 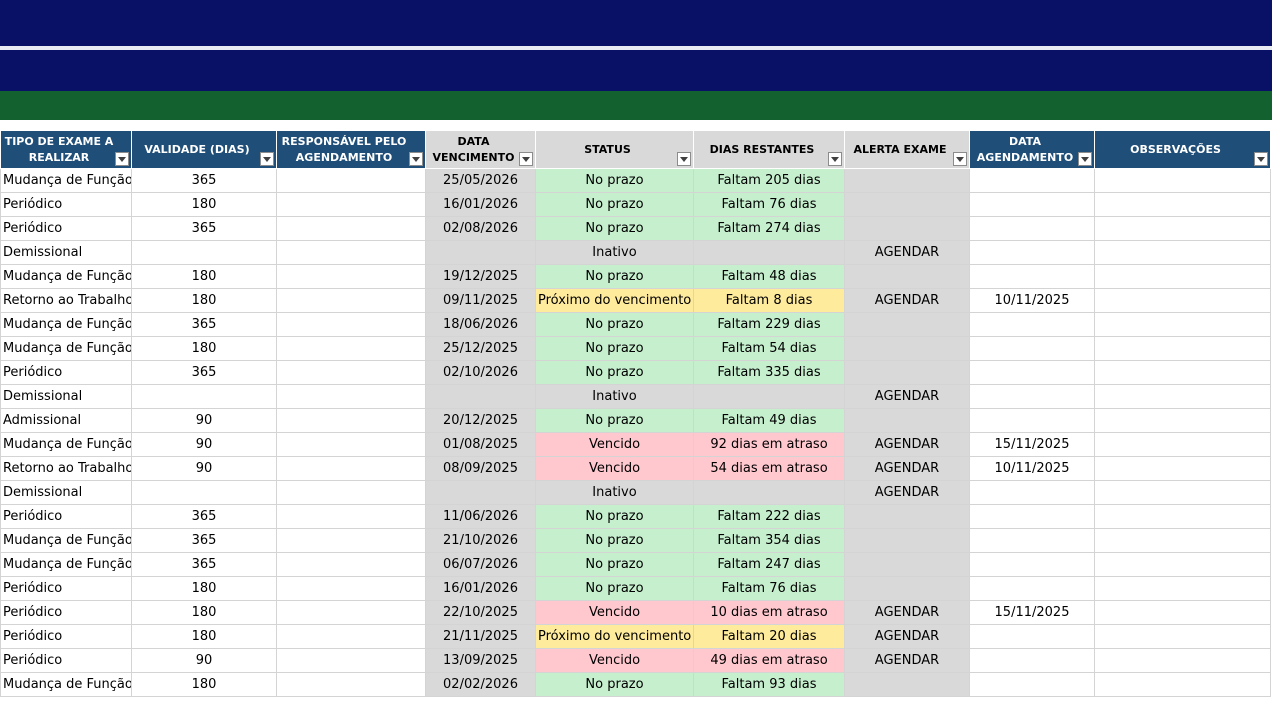 I want to click on cell-data-vencimento: 18/06/2026, so click(x=480, y=324).